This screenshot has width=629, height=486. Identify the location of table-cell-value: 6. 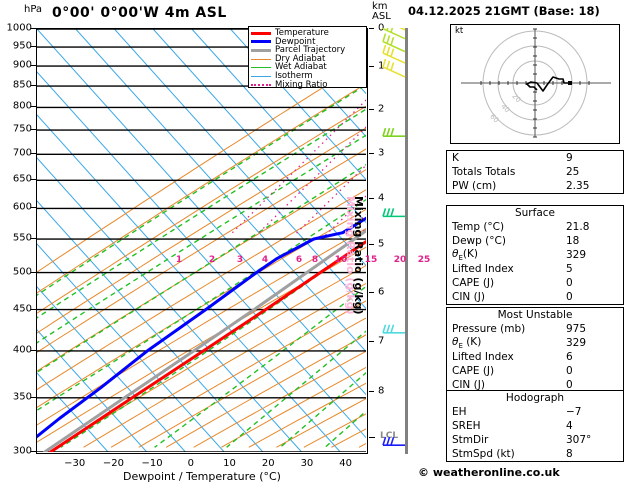
(569, 357).